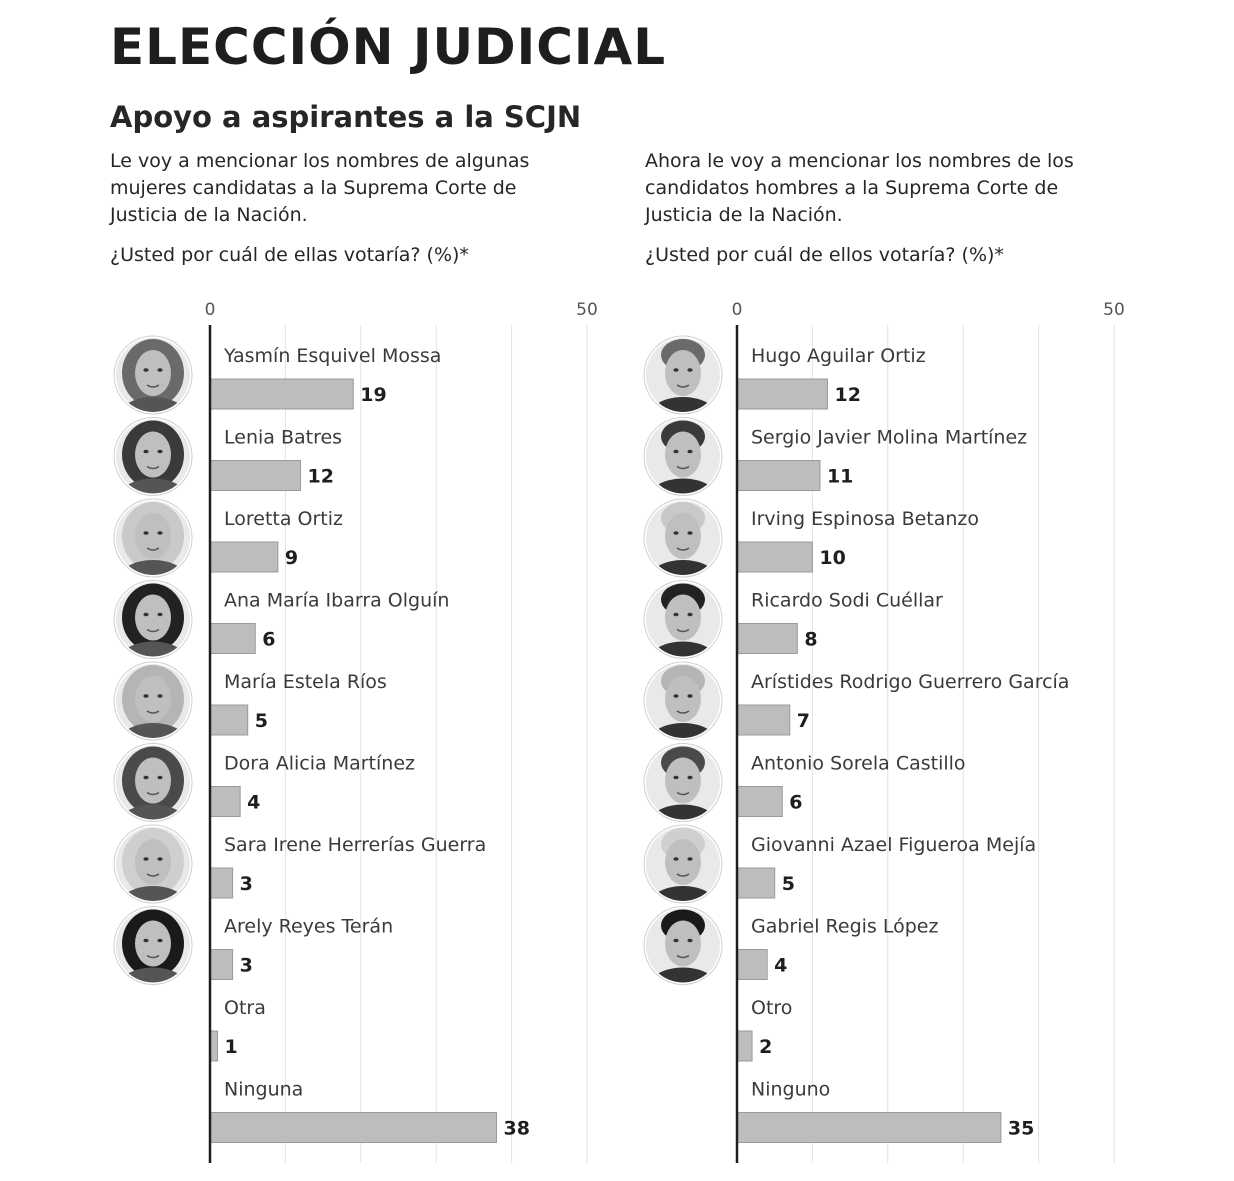  What do you see at coordinates (810, 640) in the screenshot?
I see `bar-value-label: 8` at bounding box center [810, 640].